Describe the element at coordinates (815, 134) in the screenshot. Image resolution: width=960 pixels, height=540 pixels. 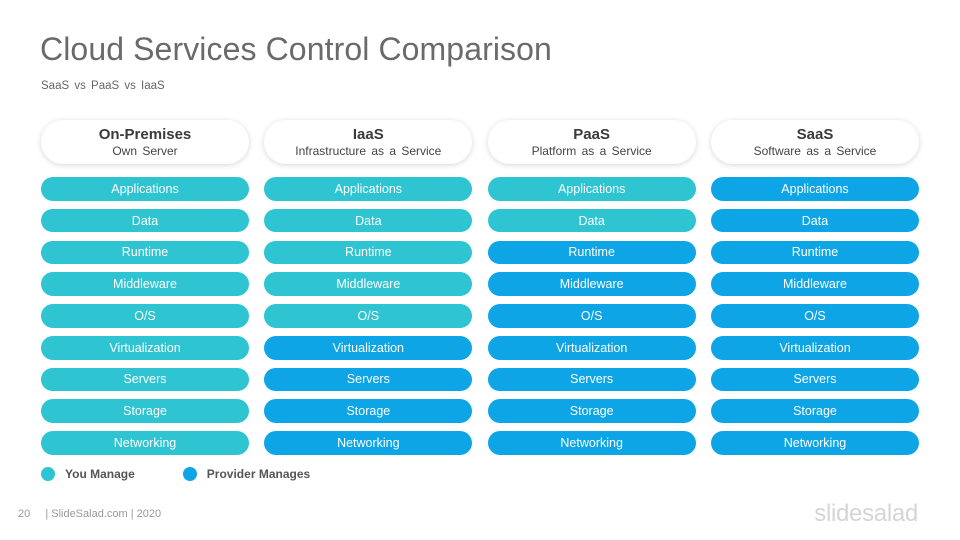
I see `column-title: SaaS` at that location.